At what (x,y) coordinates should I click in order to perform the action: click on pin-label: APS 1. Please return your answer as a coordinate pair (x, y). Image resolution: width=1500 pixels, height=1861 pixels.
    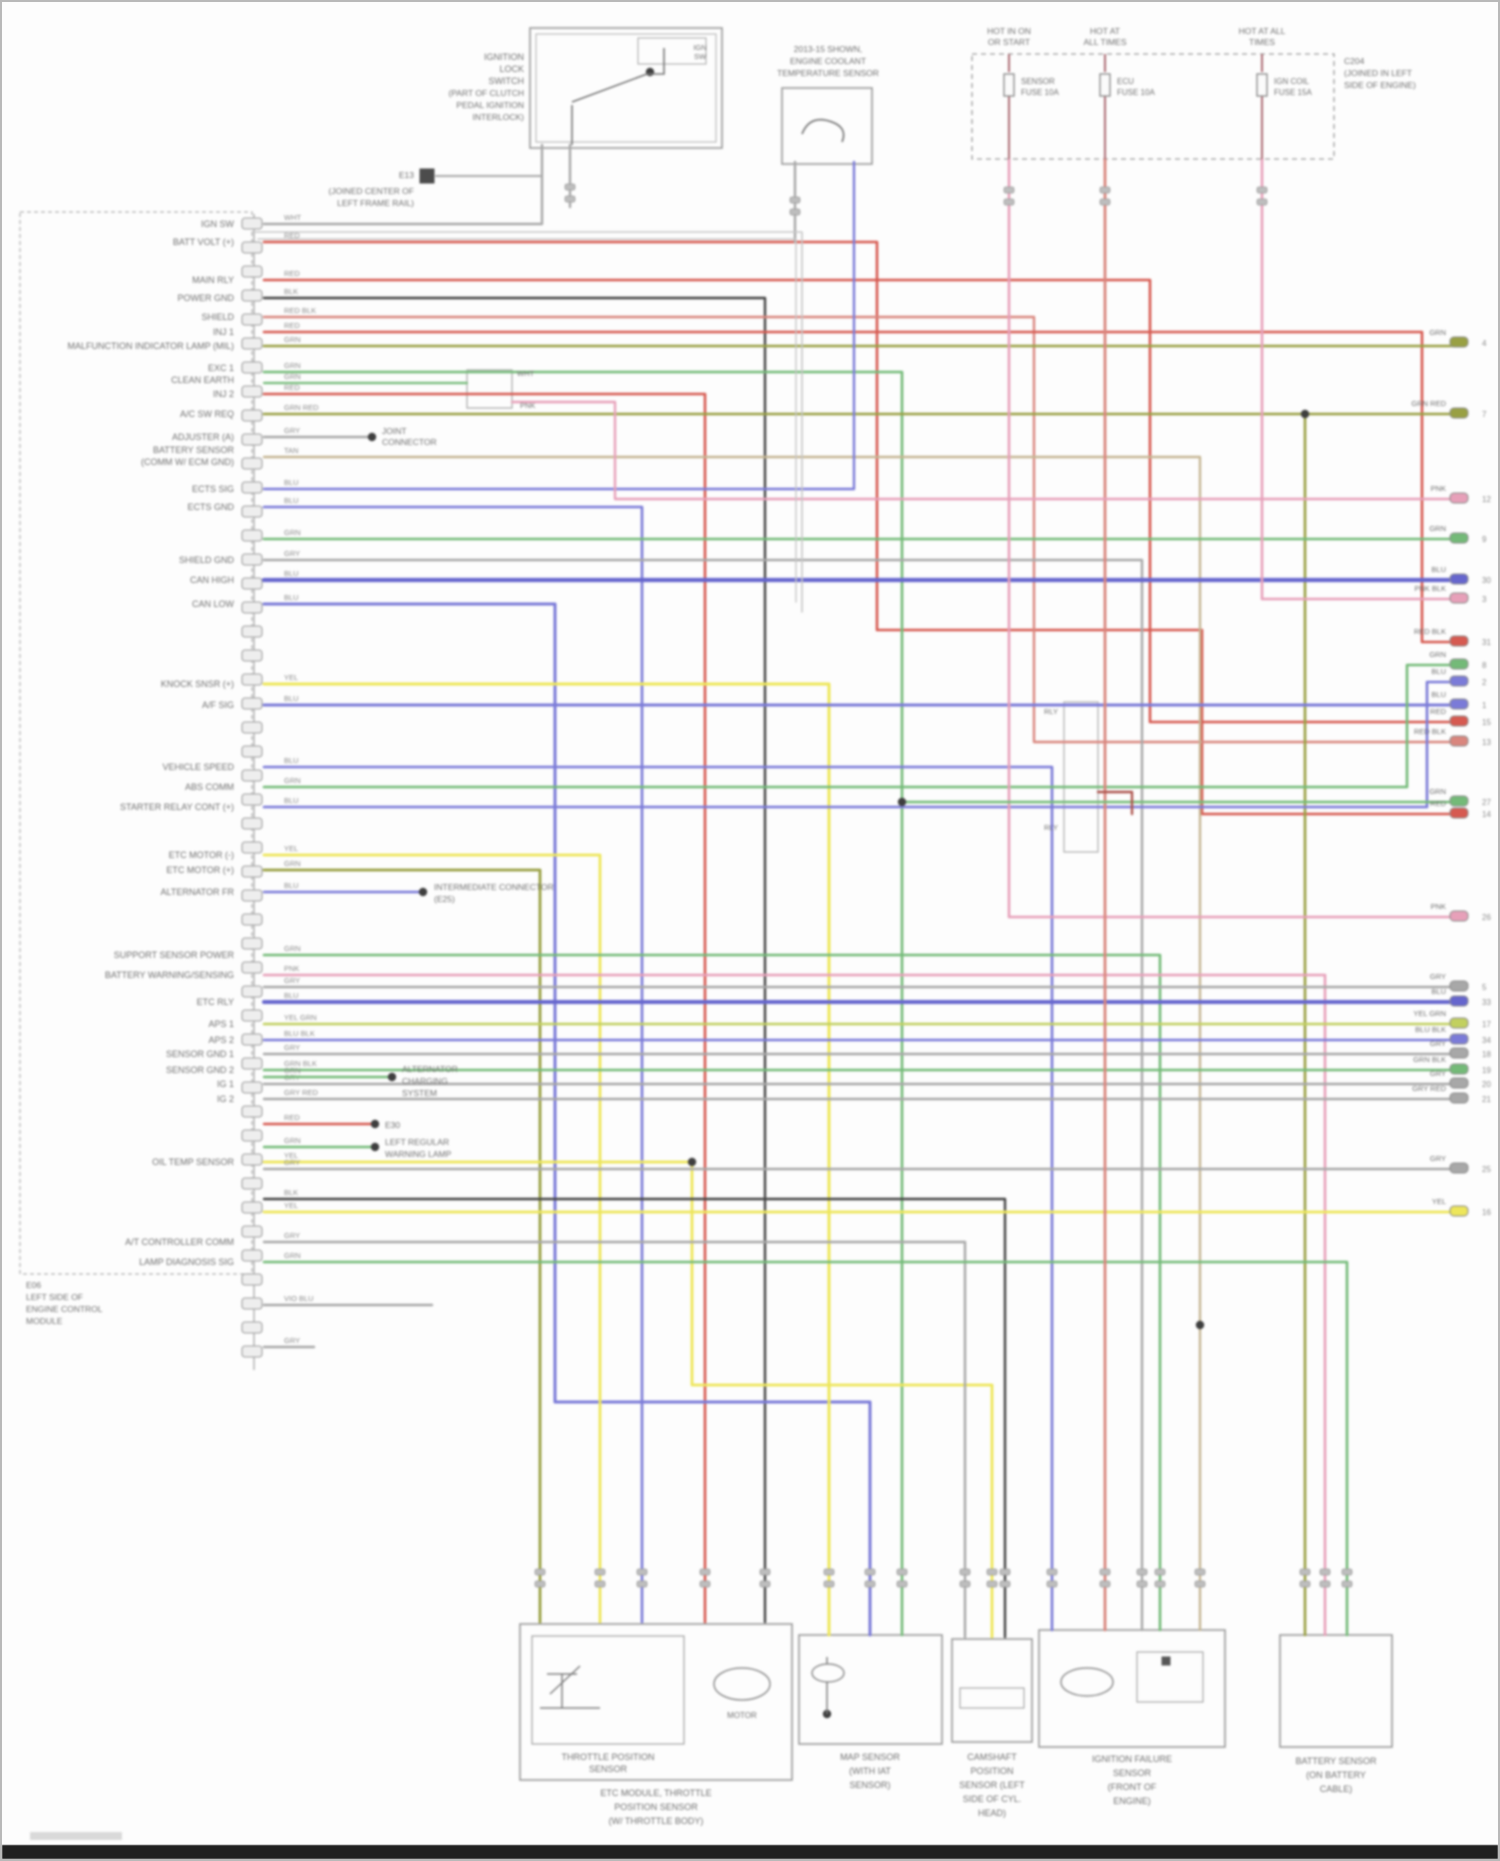
    Looking at the image, I should click on (221, 1024).